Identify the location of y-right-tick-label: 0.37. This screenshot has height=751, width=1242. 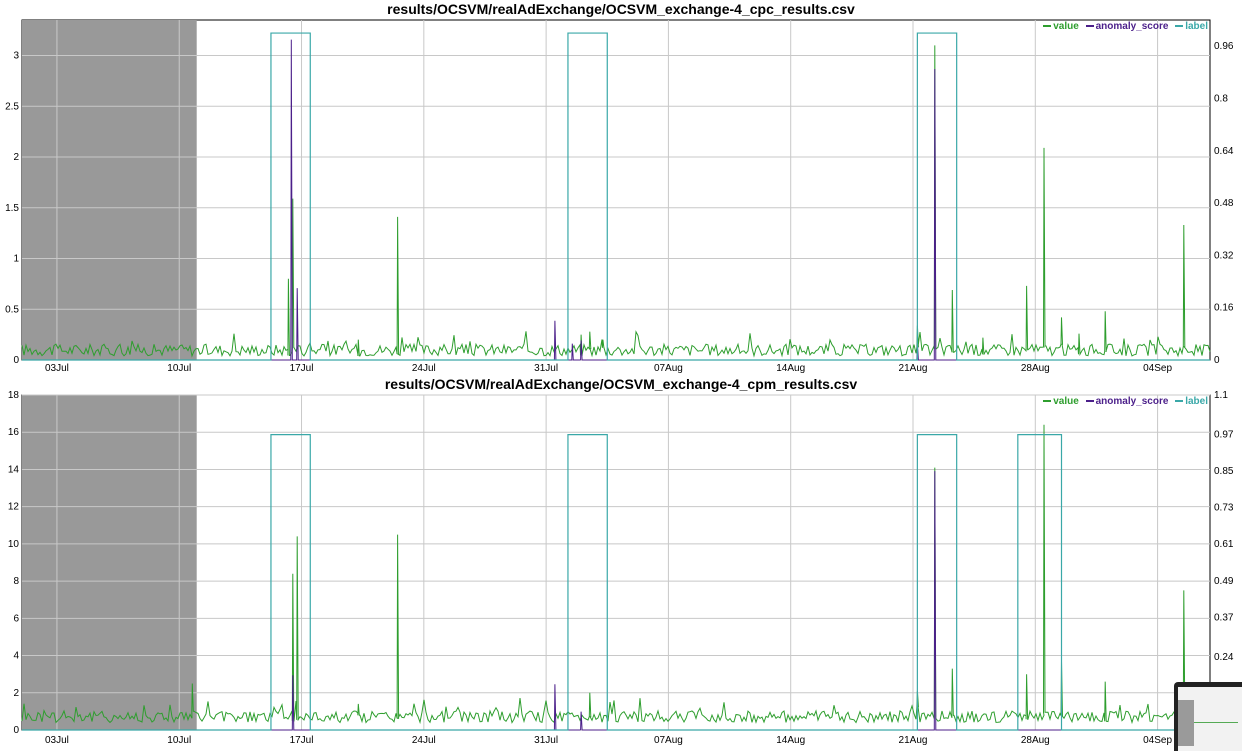
(1224, 617).